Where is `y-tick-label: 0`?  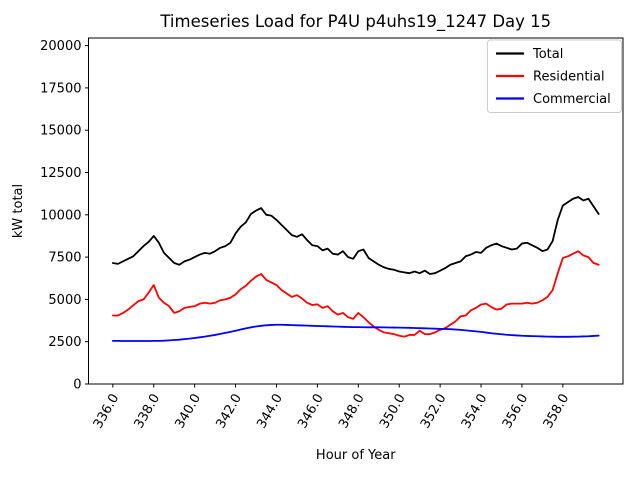 y-tick-label: 0 is located at coordinates (77, 385).